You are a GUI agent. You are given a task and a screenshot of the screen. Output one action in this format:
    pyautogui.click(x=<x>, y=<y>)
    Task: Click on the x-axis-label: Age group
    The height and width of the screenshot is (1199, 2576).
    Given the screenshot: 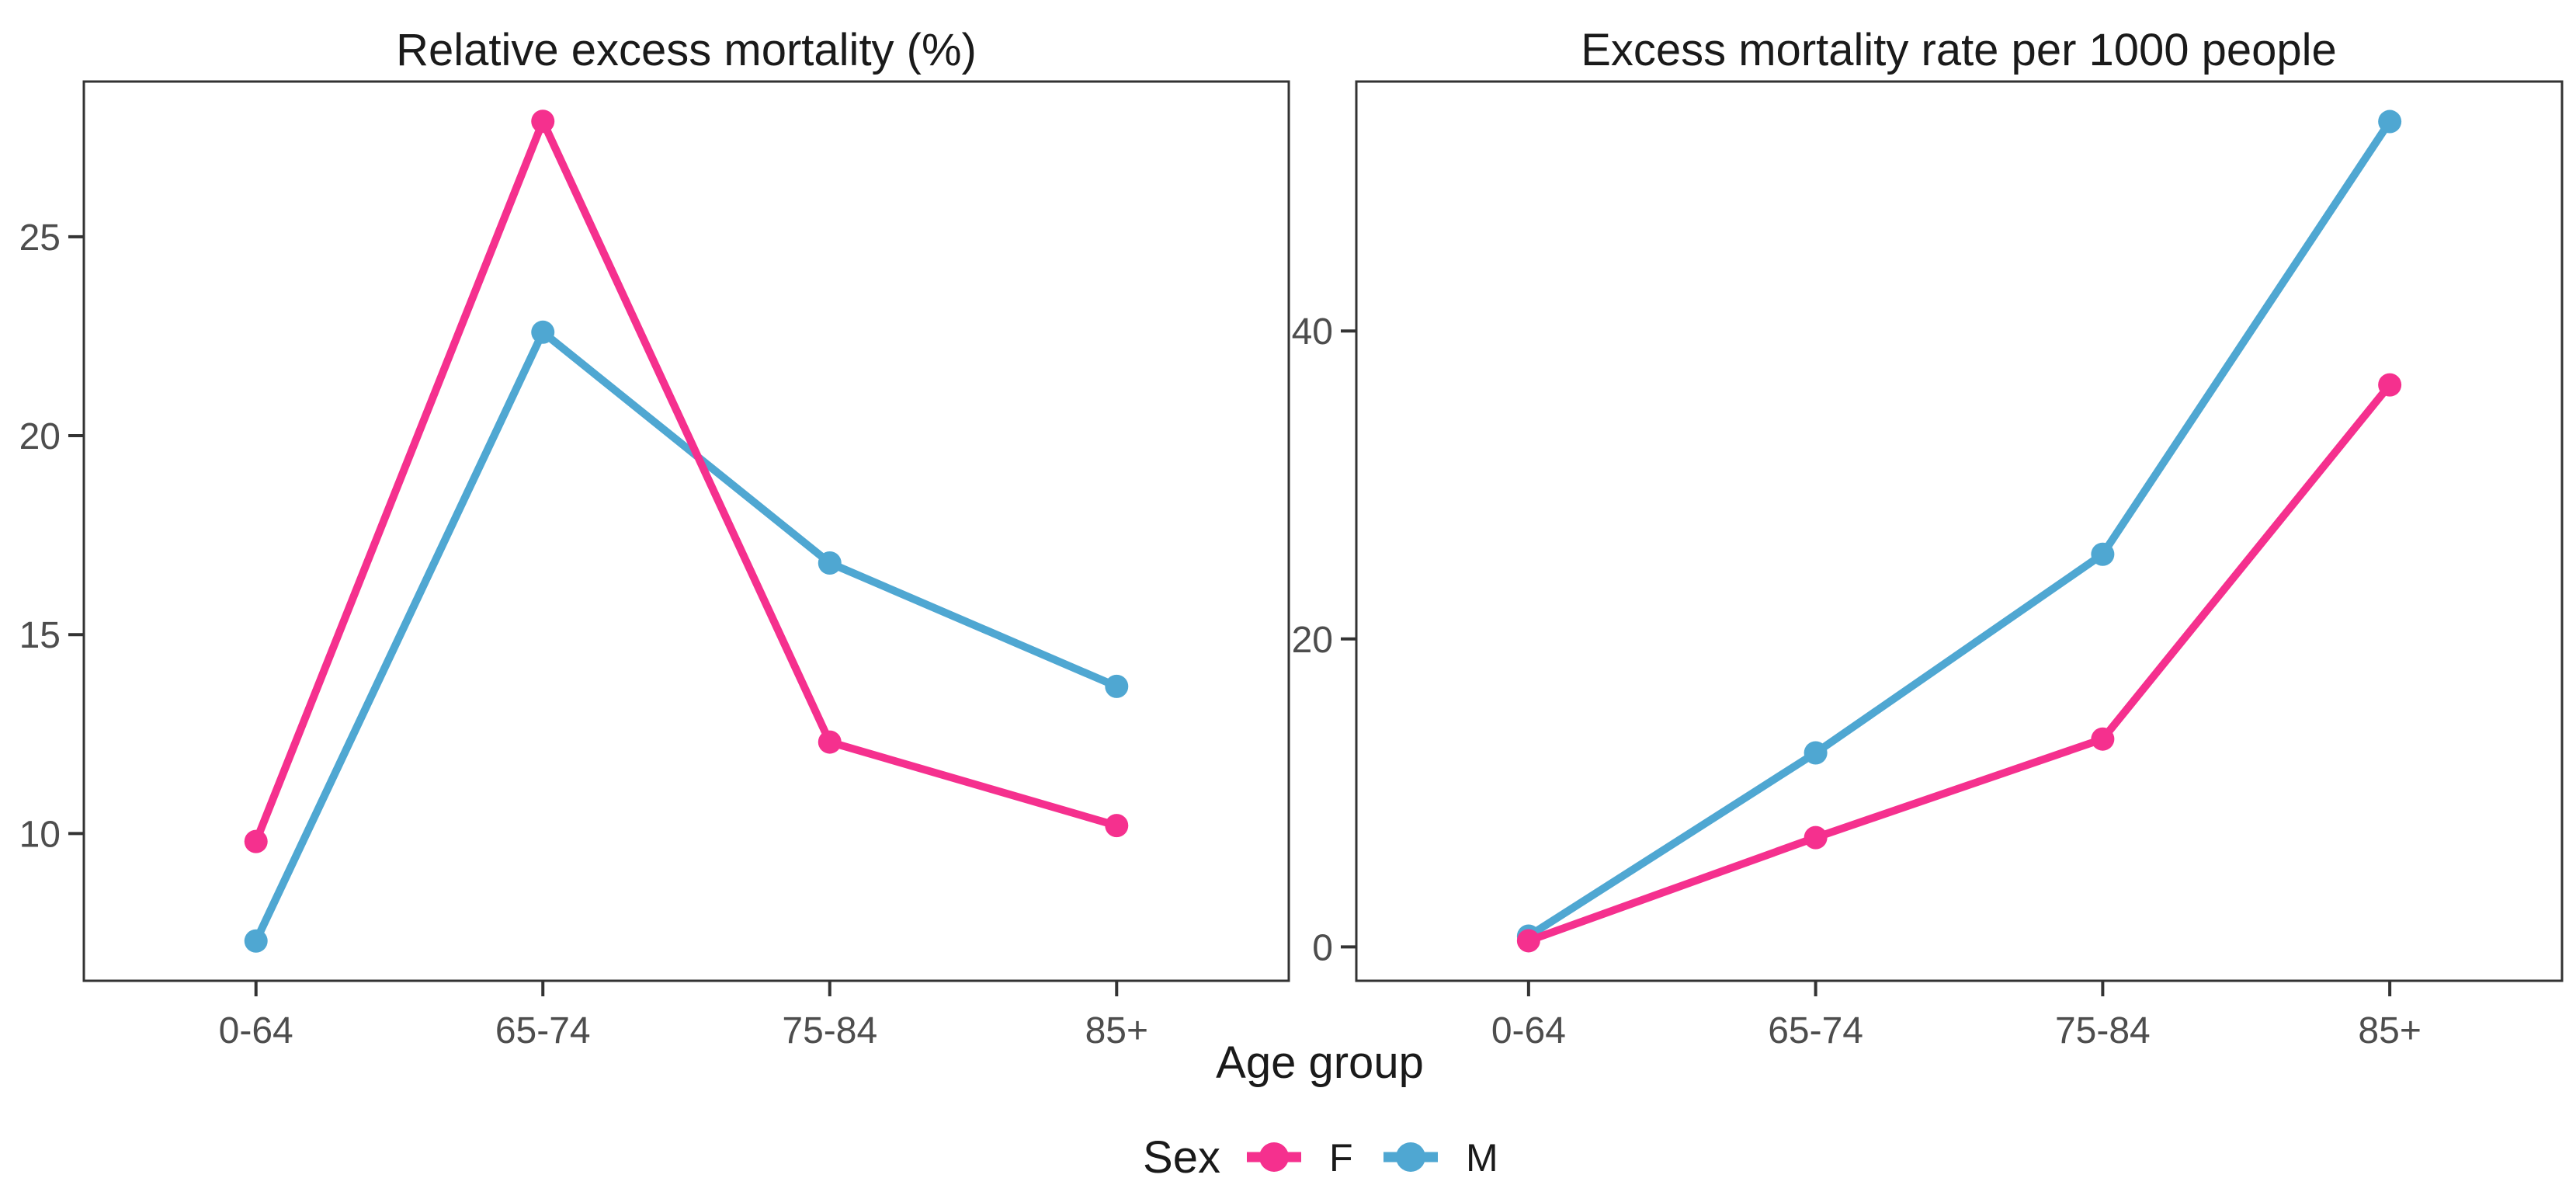 What is the action you would take?
    pyautogui.click(x=1320, y=1062)
    